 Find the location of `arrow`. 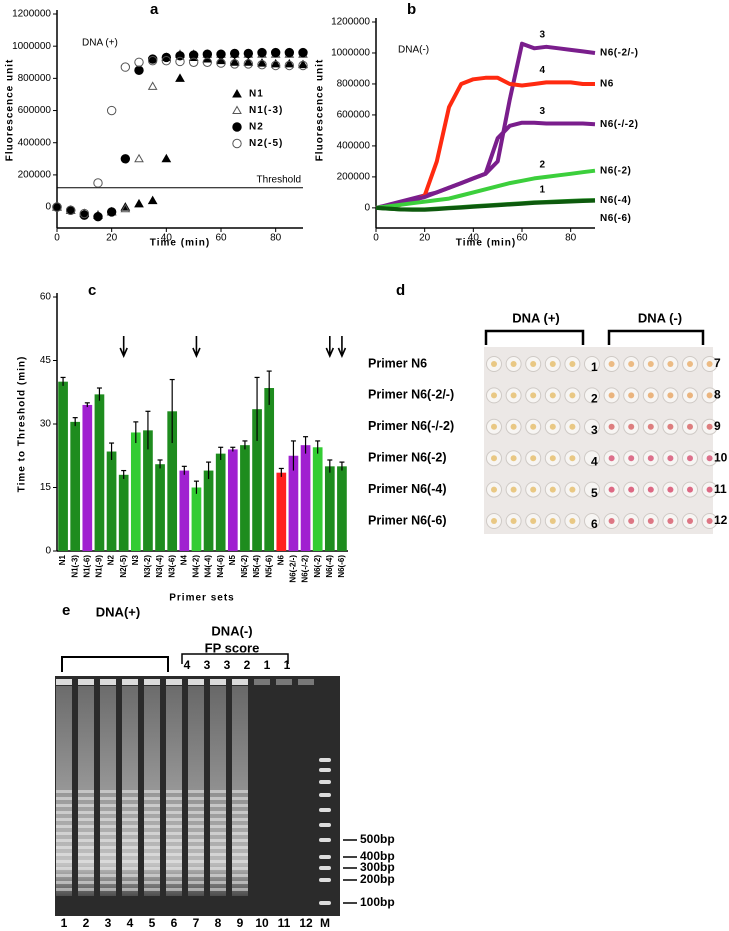

arrow is located at coordinates (196, 347).